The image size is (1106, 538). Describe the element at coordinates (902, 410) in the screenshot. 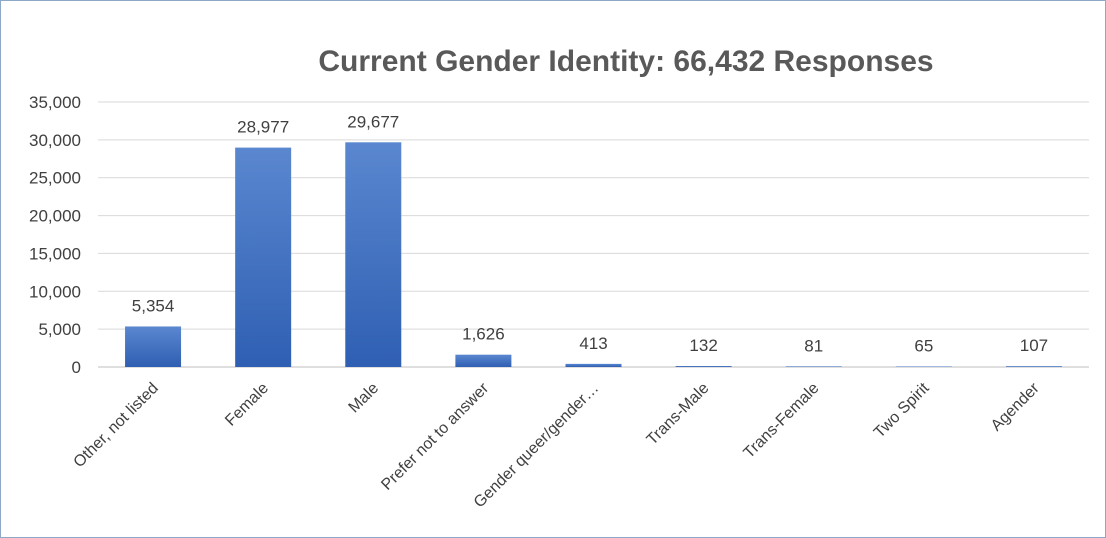

I see `x-category-label: Two Spirit` at that location.